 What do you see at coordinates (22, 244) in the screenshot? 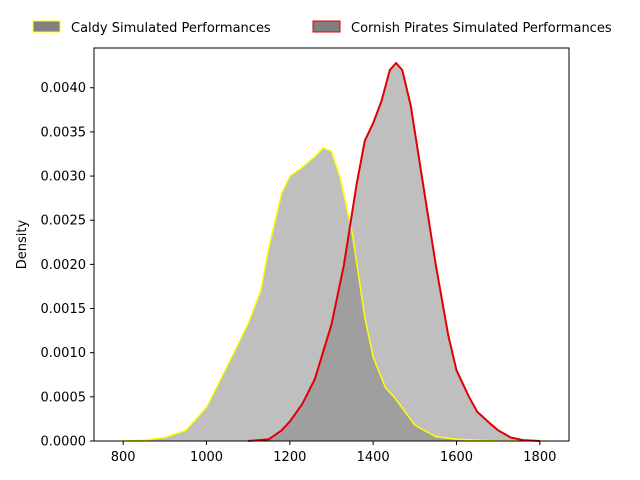
I see `y-axis-label: Density` at bounding box center [22, 244].